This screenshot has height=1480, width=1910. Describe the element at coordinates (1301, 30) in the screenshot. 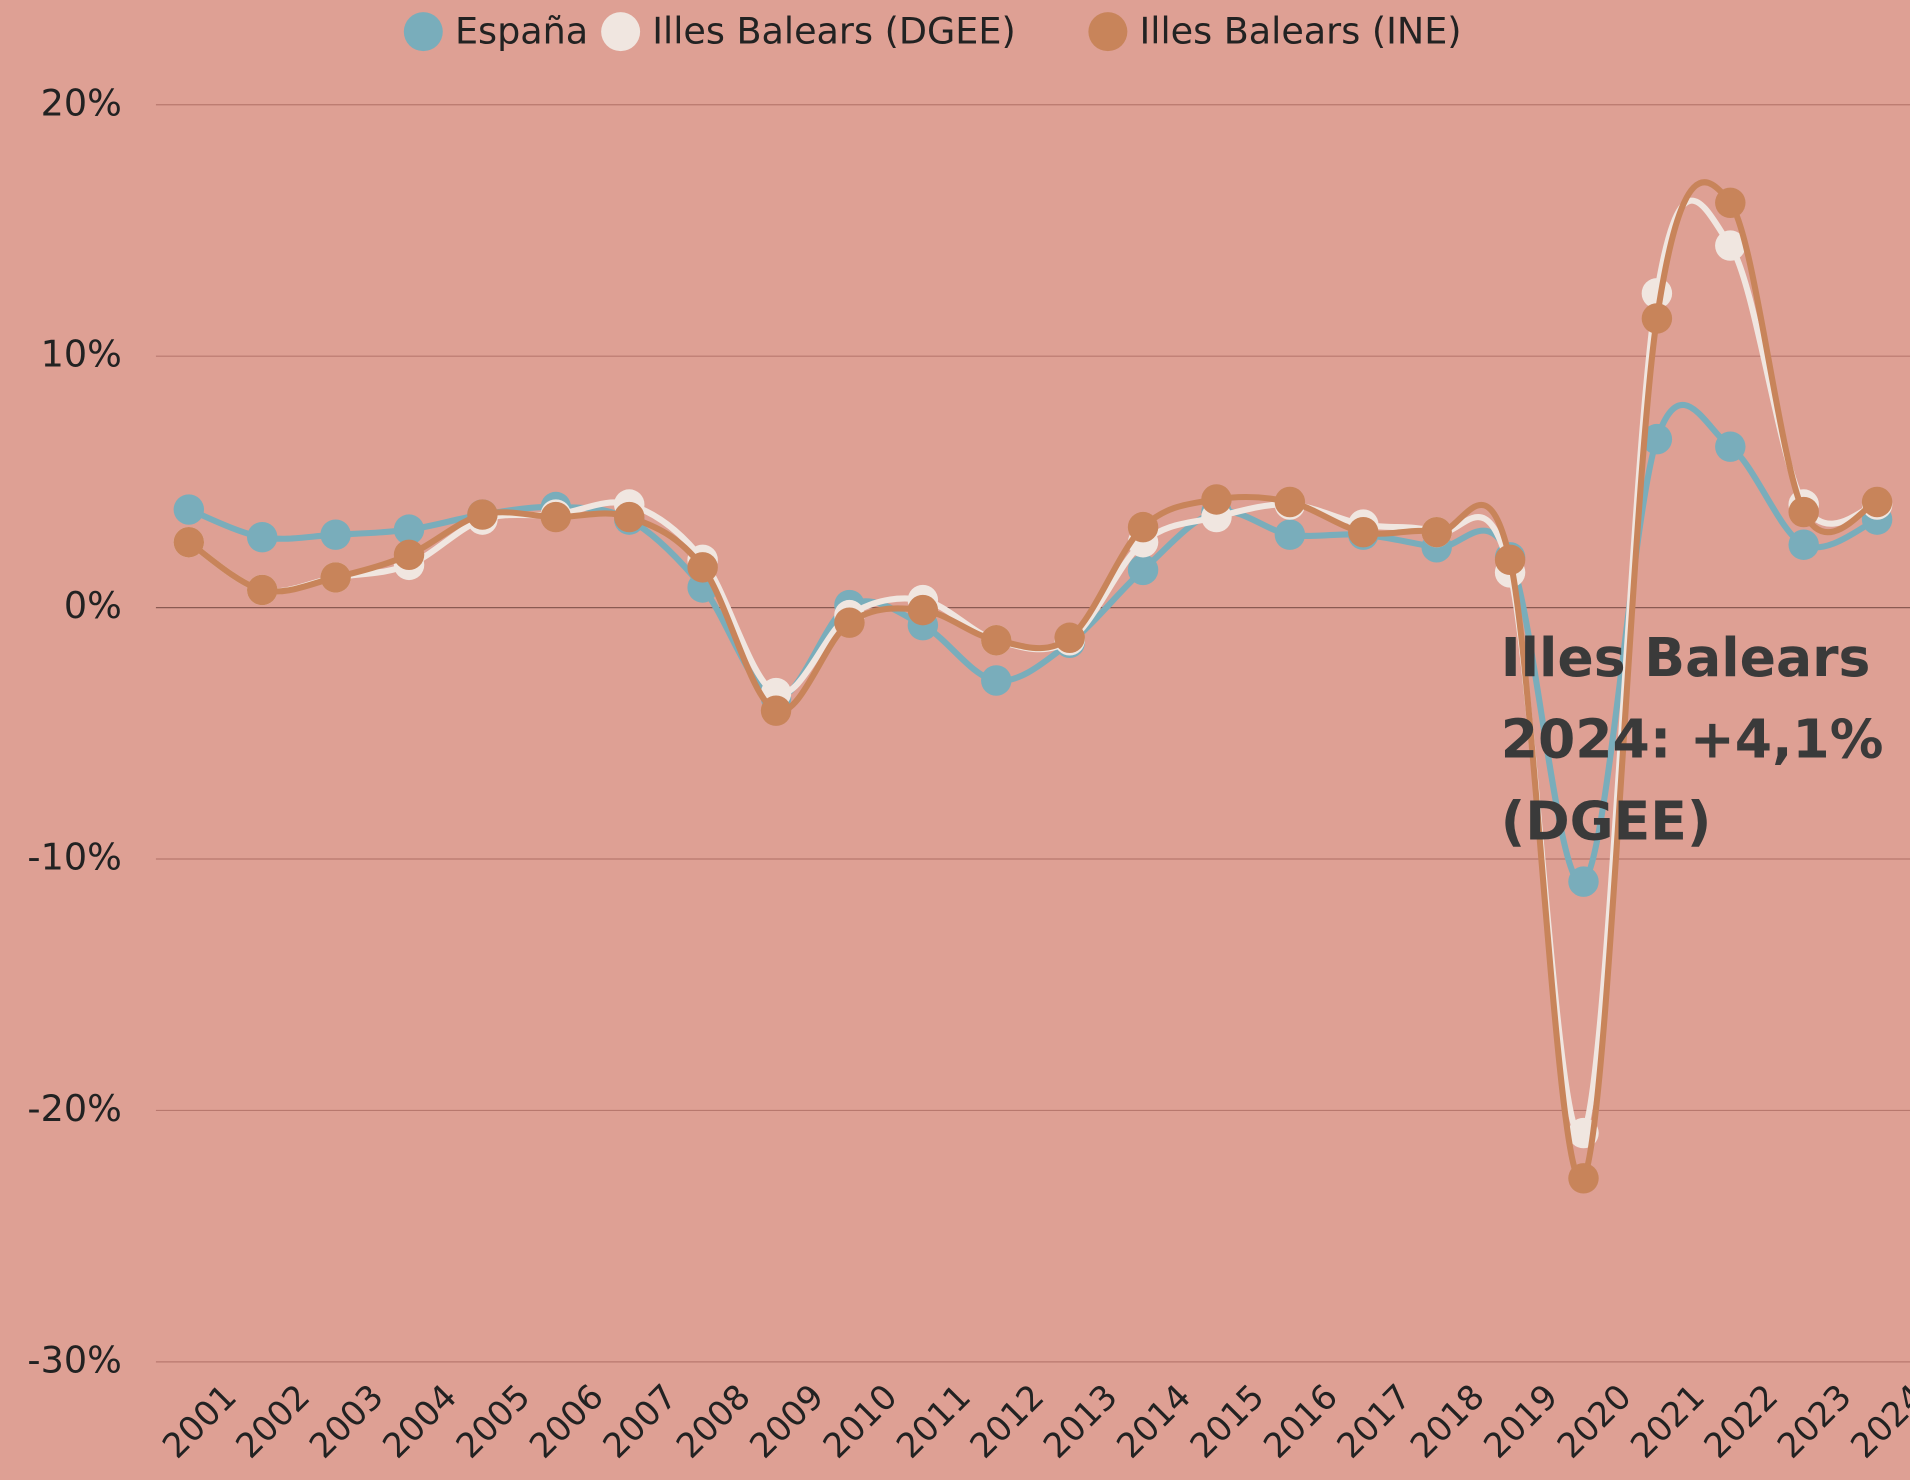

I see `legend-label: Illes Balears (INE)` at that location.